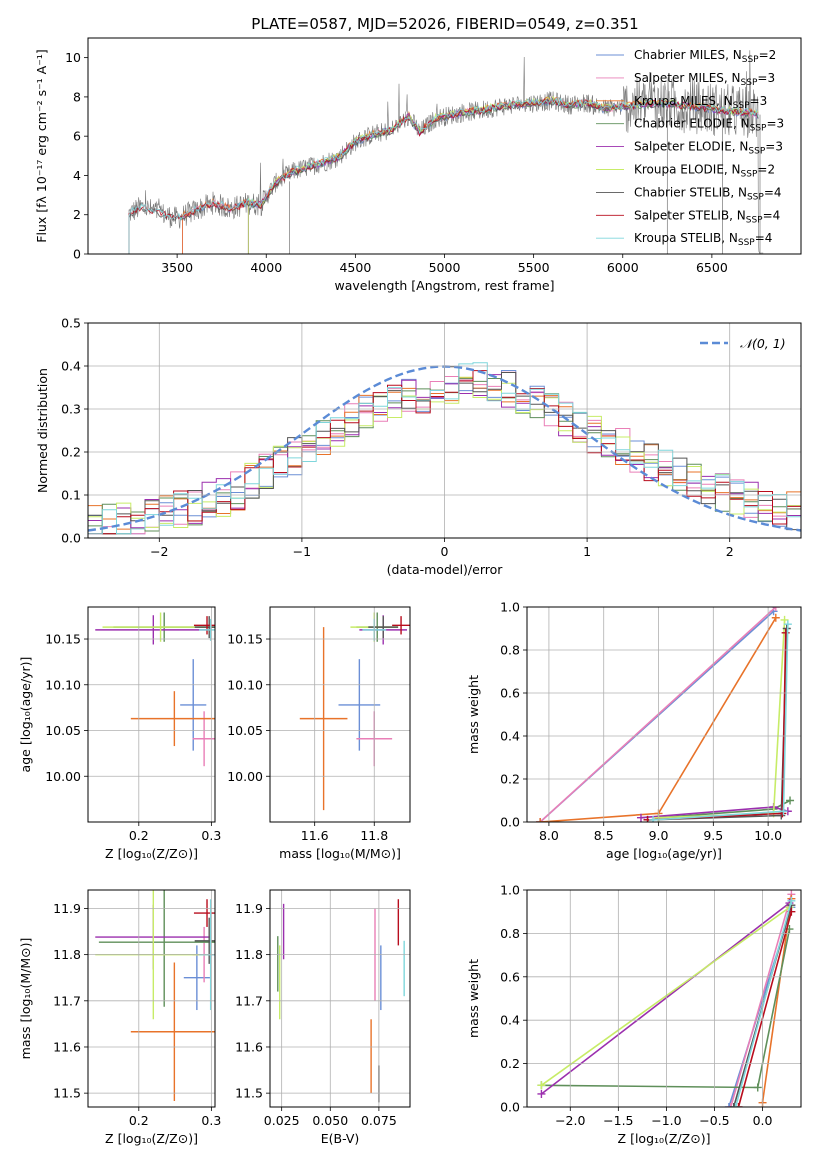  I want to click on spectrum-plot-area, so click(446, 152).